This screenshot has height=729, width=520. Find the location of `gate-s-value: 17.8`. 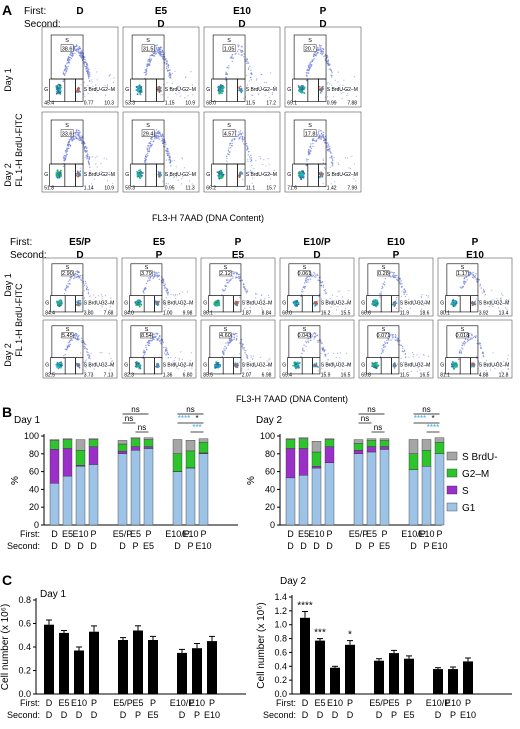

gate-s-value: 17.8 is located at coordinates (310, 135).